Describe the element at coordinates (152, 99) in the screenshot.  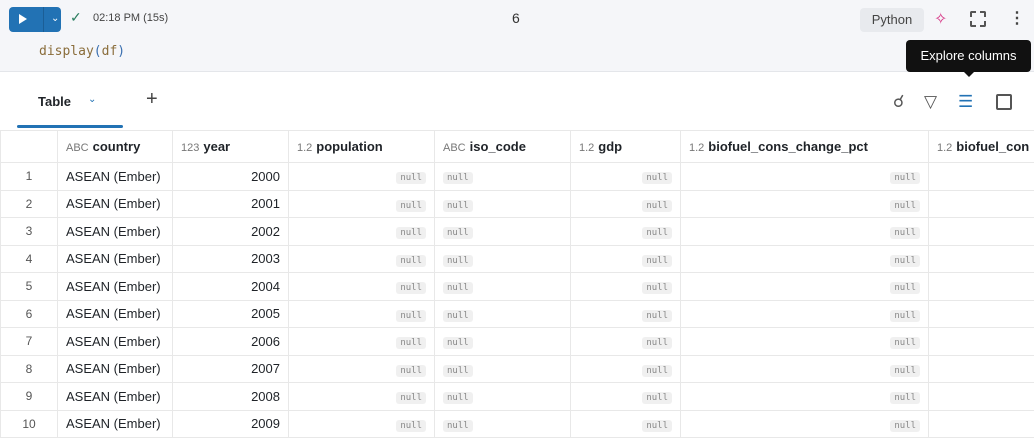
I see `add-tab-button: +` at that location.